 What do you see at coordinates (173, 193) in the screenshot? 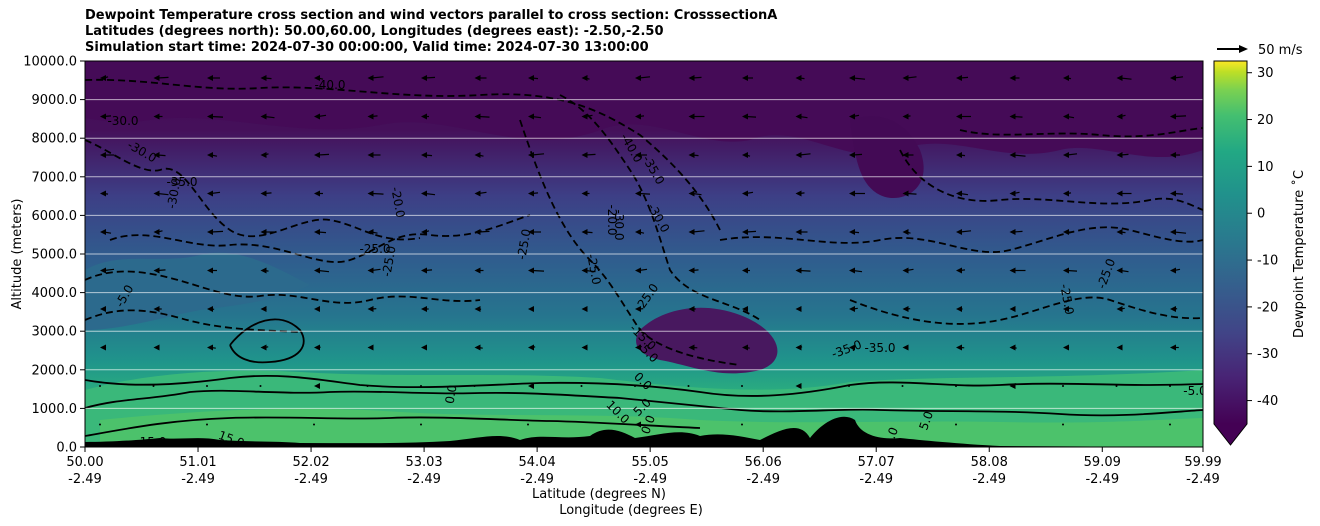
I see `contour-label: -30.0` at bounding box center [173, 193].